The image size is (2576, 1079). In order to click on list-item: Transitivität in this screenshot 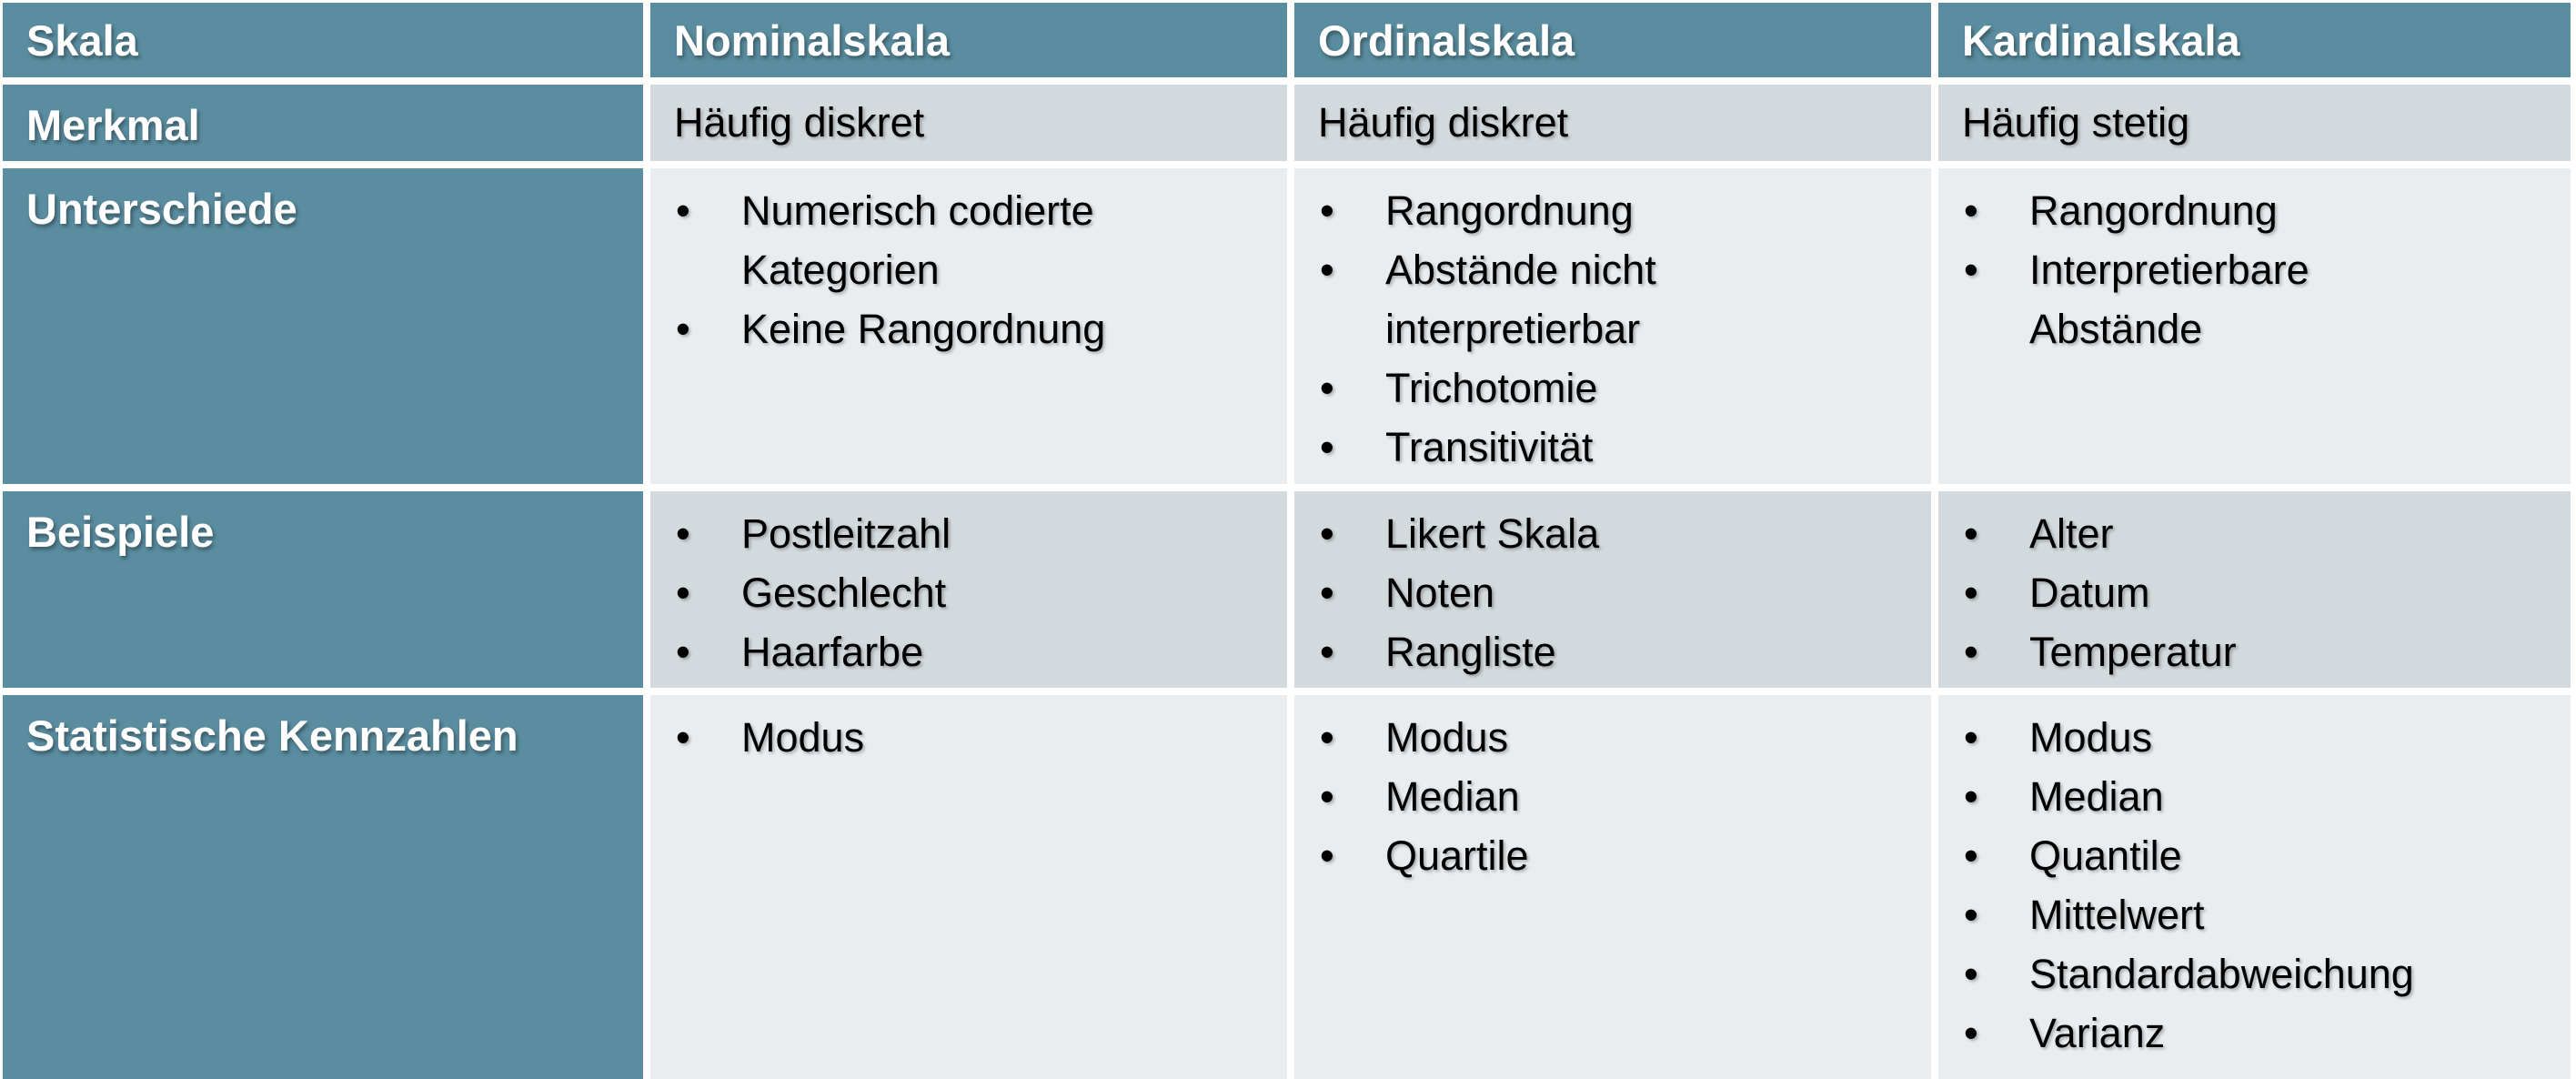, I will do `click(1578, 447)`.